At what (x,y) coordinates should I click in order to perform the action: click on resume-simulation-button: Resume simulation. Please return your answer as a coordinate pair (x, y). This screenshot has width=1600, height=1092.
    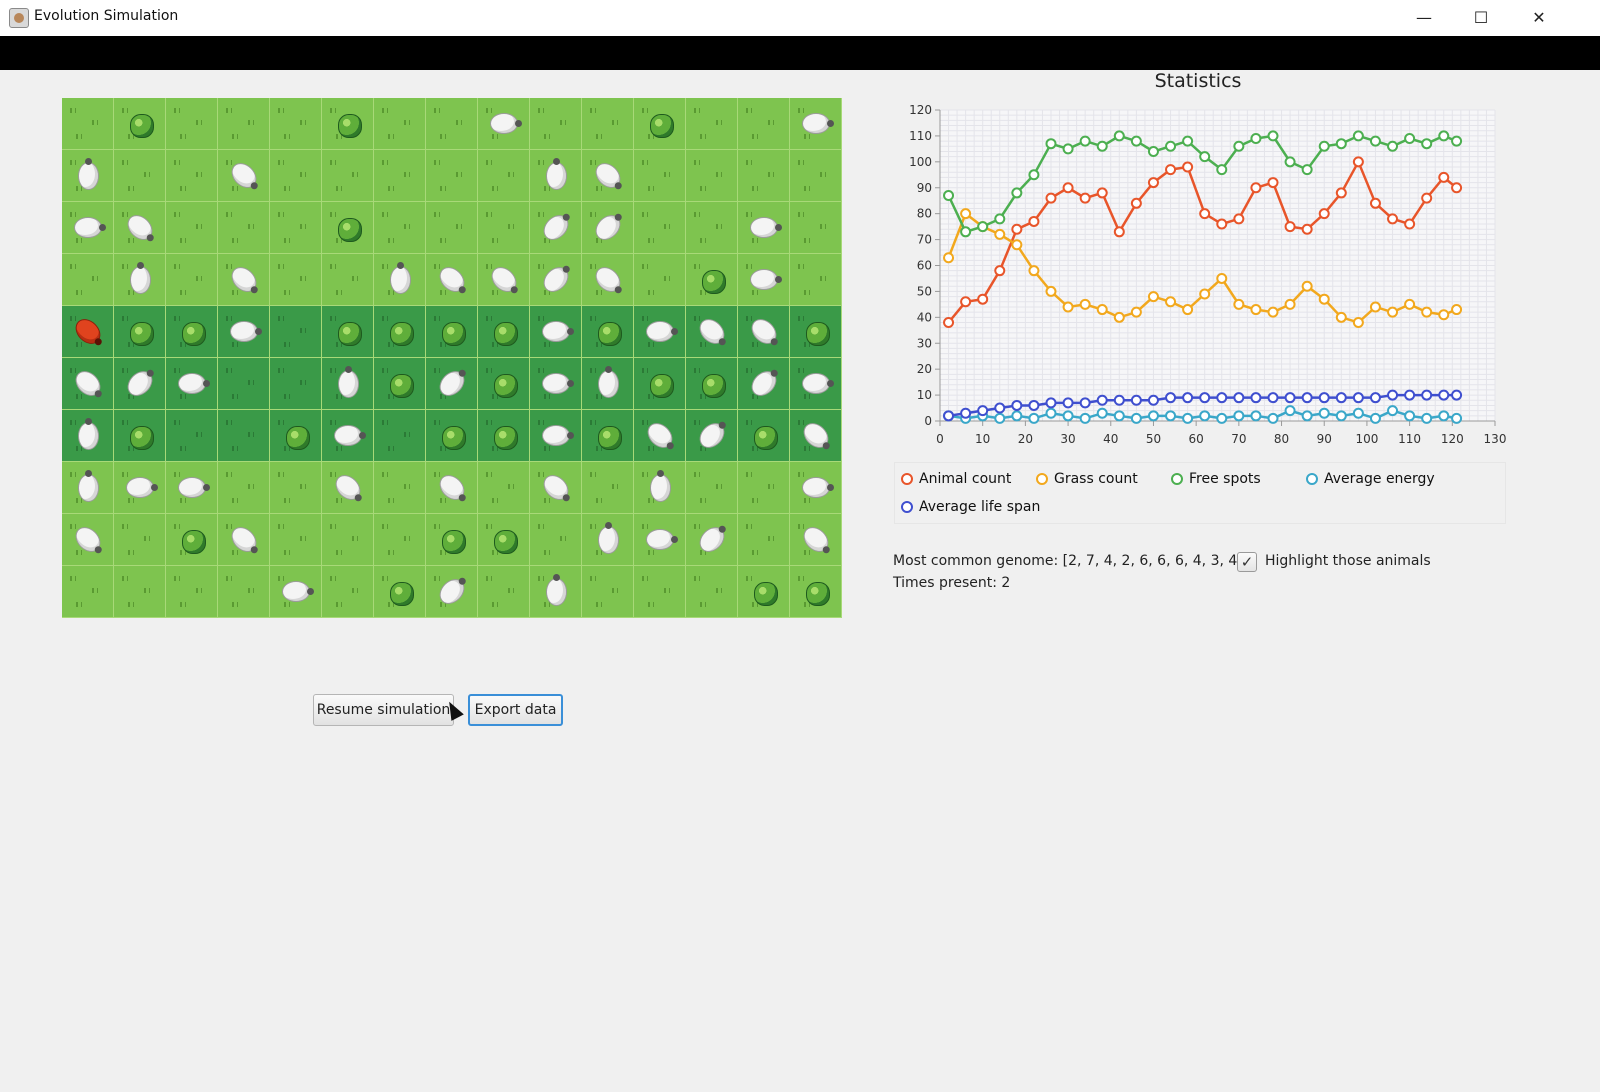
    Looking at the image, I should click on (383, 710).